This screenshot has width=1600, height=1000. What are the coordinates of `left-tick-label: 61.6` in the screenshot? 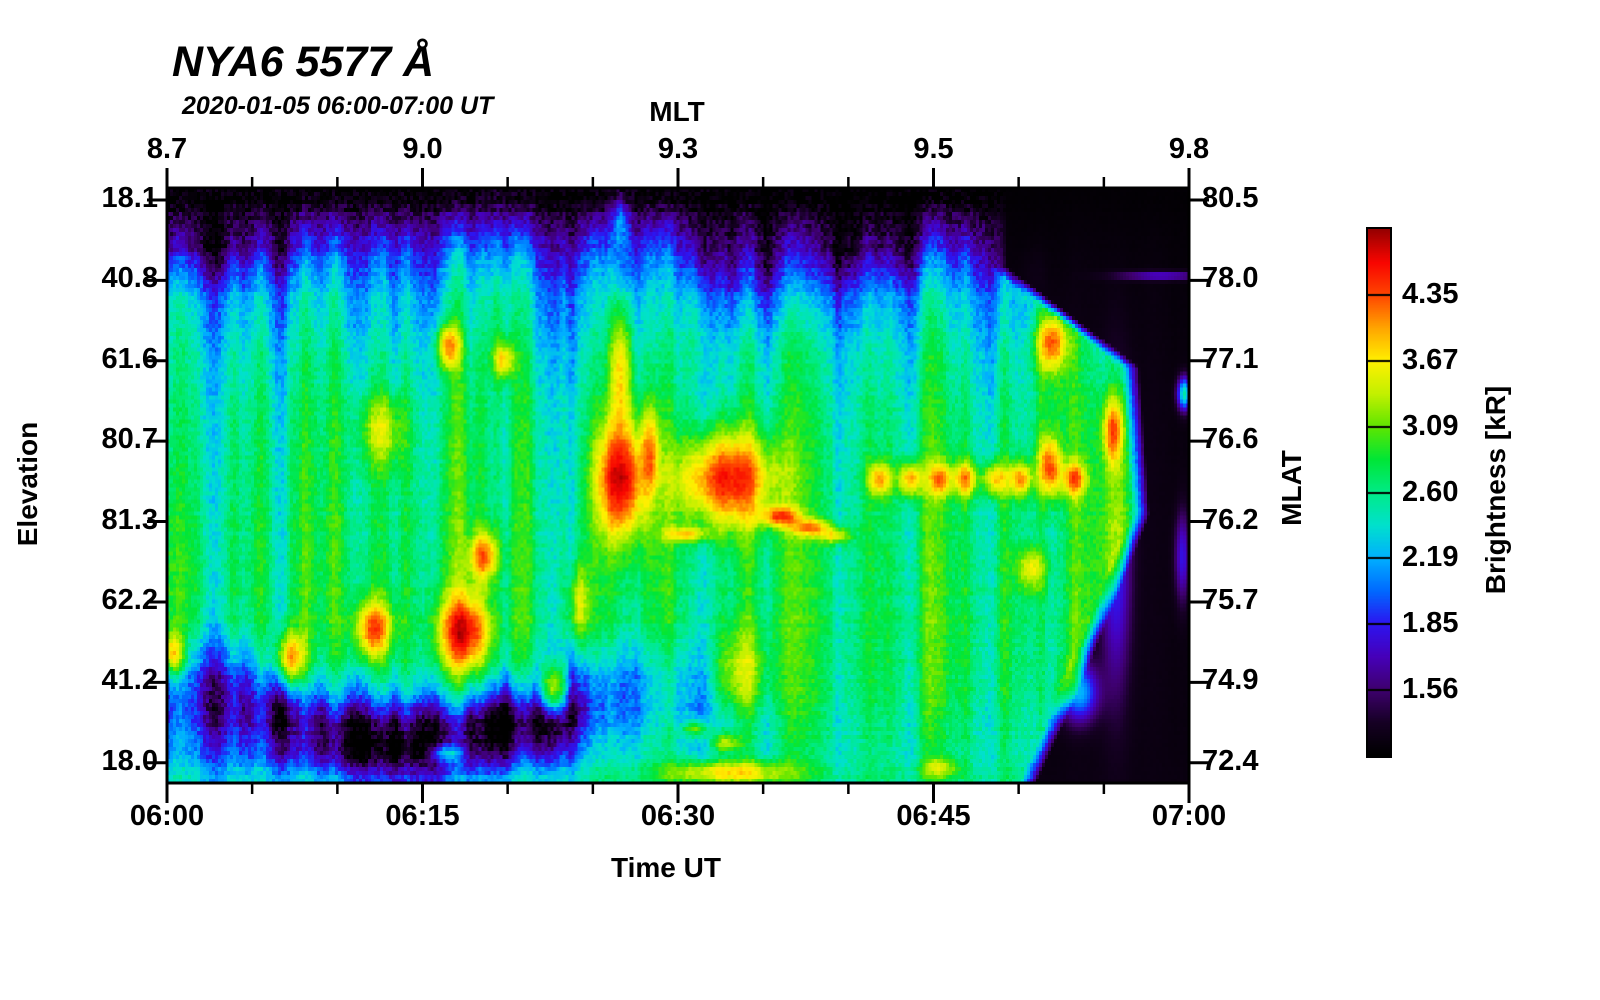 It's located at (129, 358).